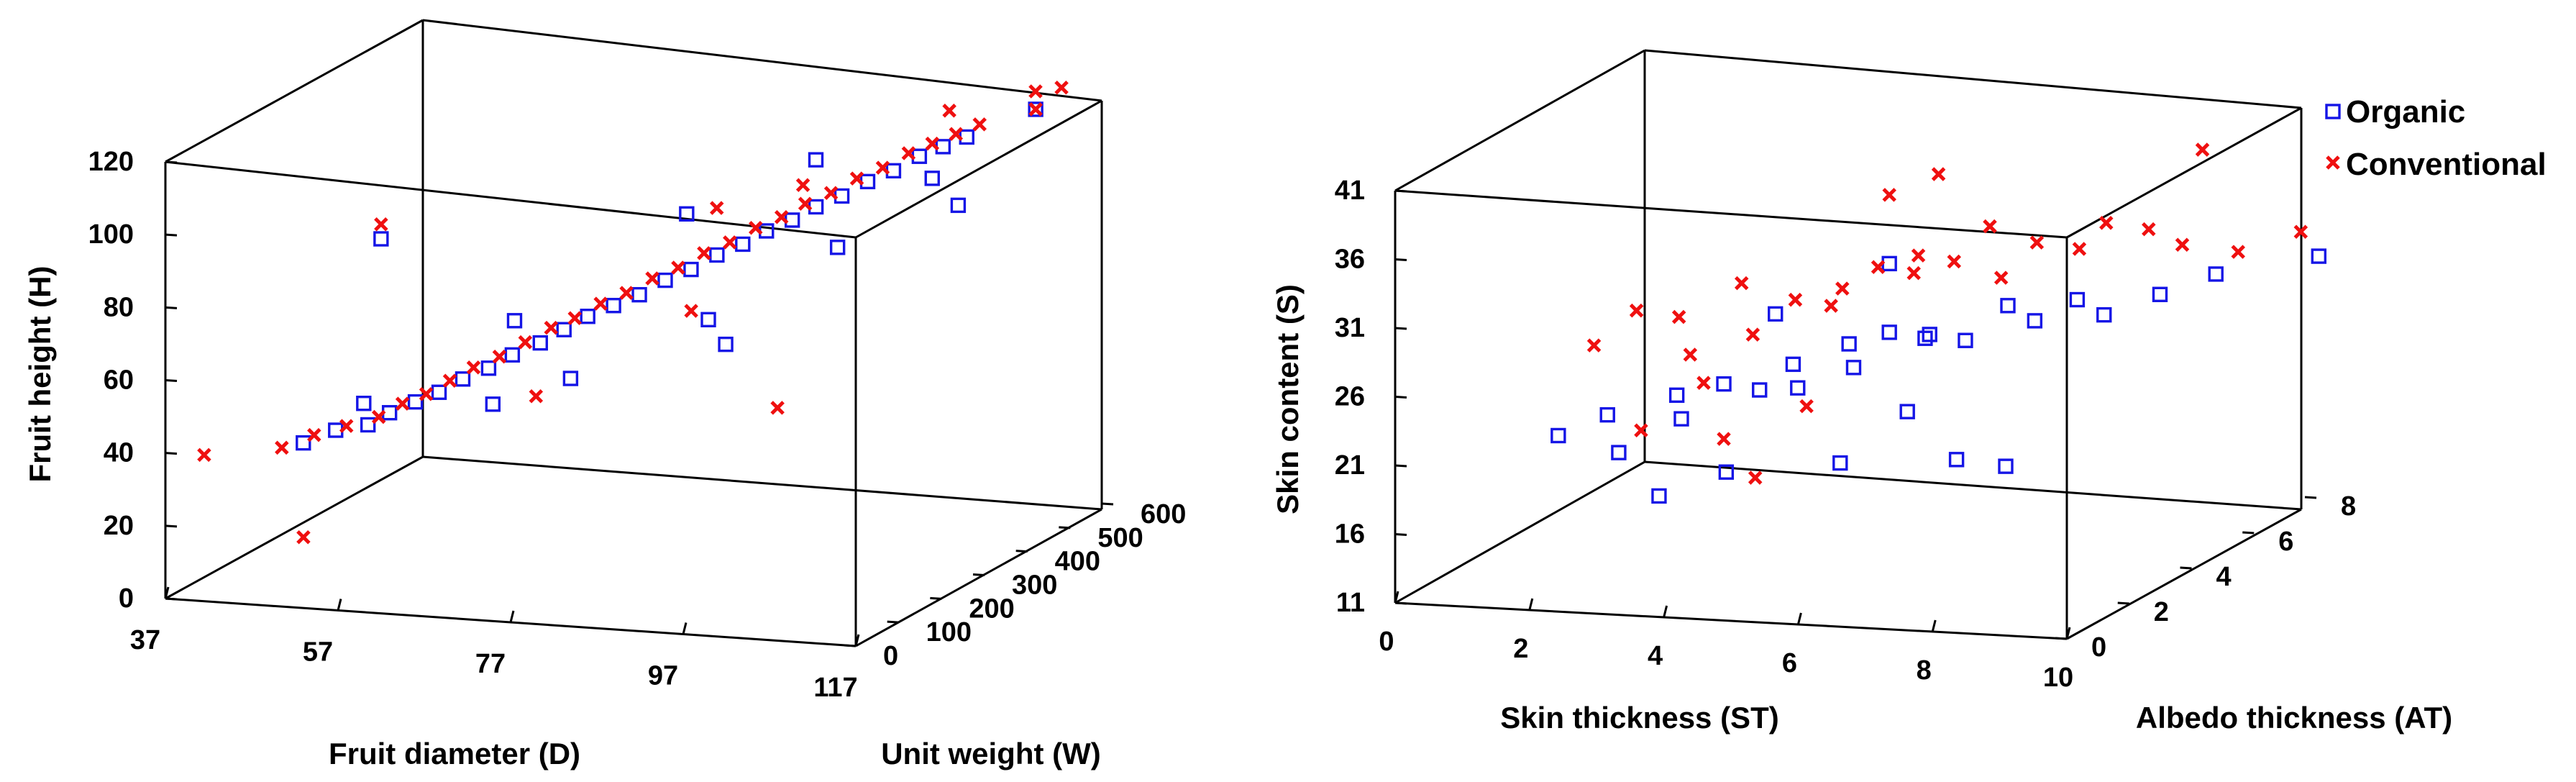 The height and width of the screenshot is (782, 2576). What do you see at coordinates (127, 598) in the screenshot?
I see `left-ztick-label: 0` at bounding box center [127, 598].